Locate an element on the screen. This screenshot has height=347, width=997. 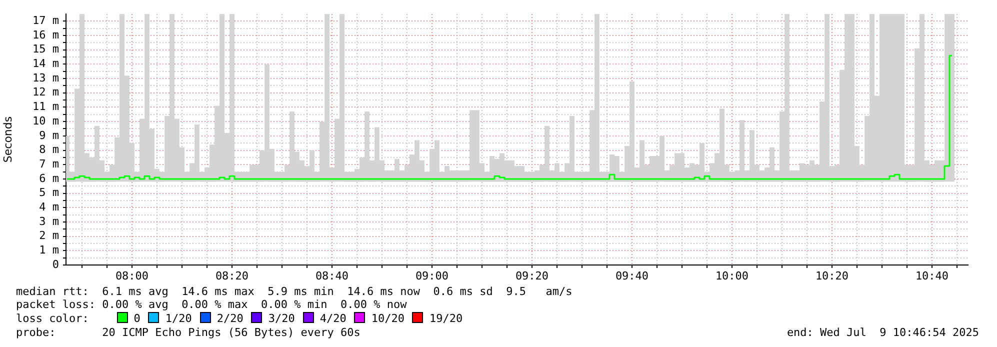
y-tick-label: 17 m is located at coordinates (46, 21).